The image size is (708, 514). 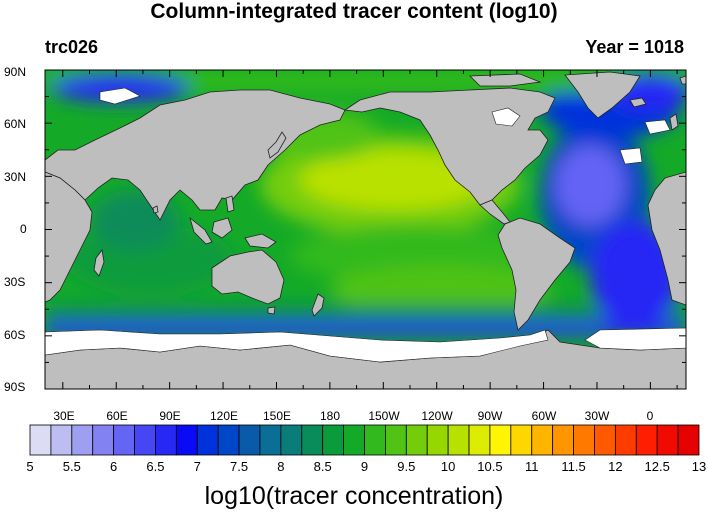 I want to click on antarctic-ice-shelf, so click(x=297, y=346).